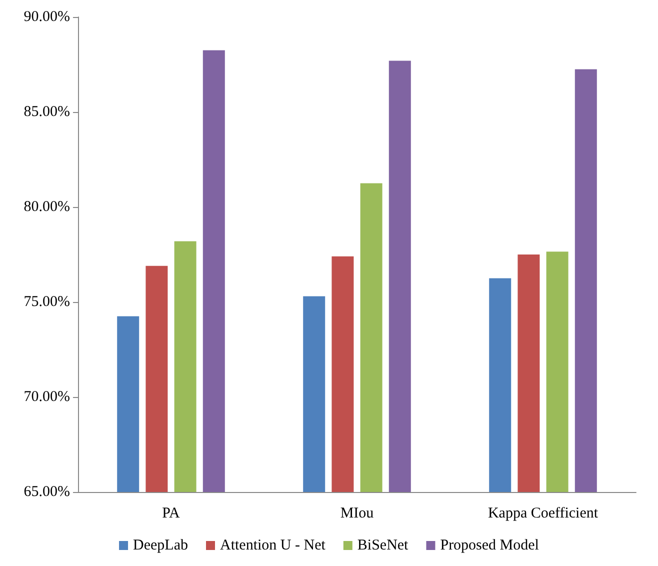 The height and width of the screenshot is (566, 658). Describe the element at coordinates (47, 397) in the screenshot. I see `y-tick-label: 70.00%` at that location.